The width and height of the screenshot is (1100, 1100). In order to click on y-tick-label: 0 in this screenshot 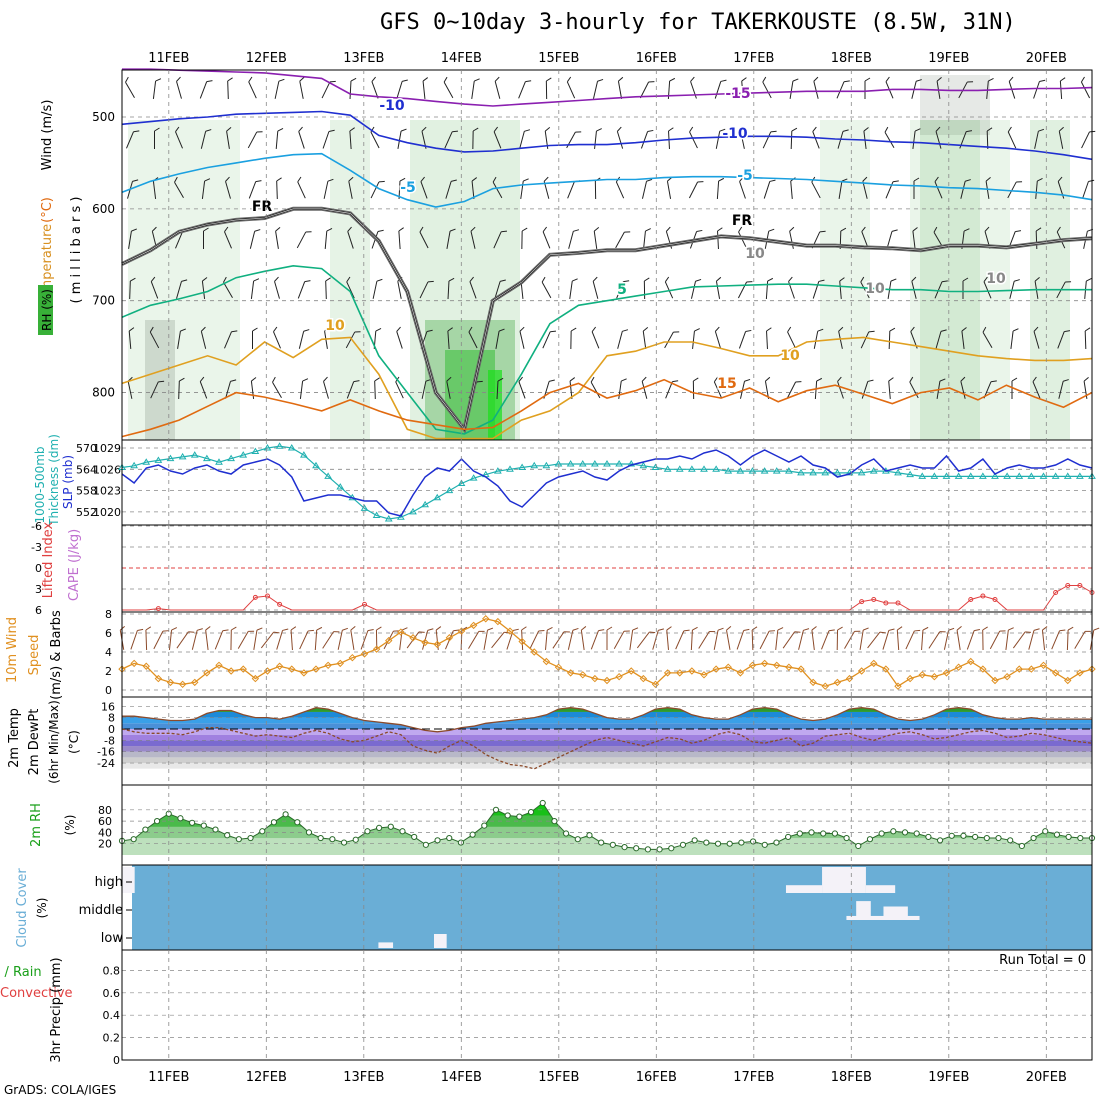, I will do `click(108, 690)`.